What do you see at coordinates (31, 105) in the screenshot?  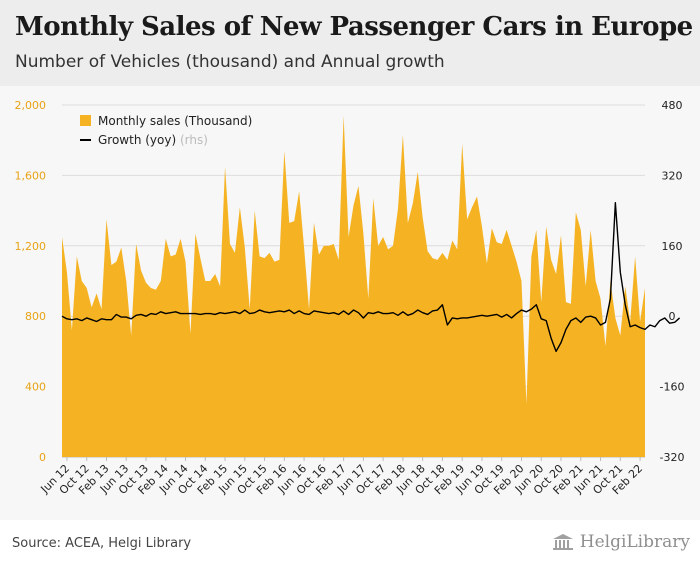 I see `left-tick-label: 2,000` at bounding box center [31, 105].